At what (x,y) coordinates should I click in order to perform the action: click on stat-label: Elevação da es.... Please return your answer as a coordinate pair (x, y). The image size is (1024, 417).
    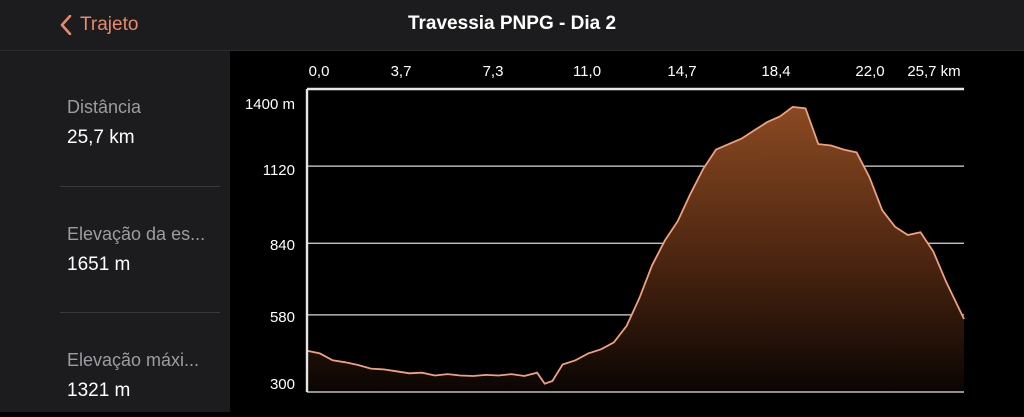
    Looking at the image, I should click on (136, 234).